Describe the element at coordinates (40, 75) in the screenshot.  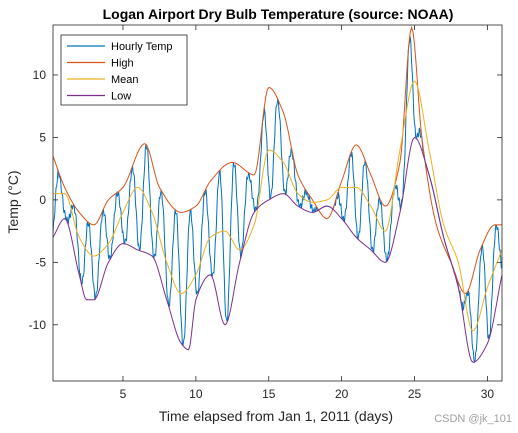
I see `y-tick-label: 10` at that location.